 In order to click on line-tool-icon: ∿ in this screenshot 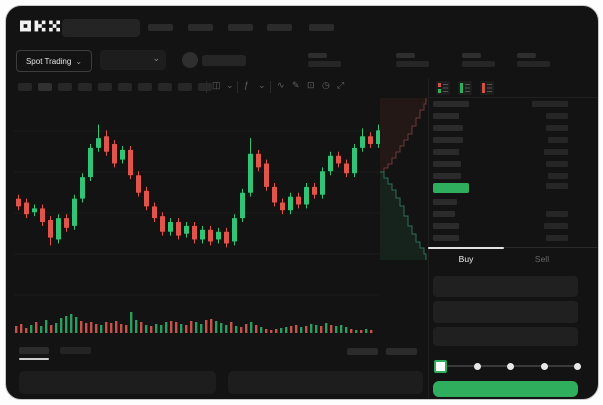, I will do `click(281, 85)`.